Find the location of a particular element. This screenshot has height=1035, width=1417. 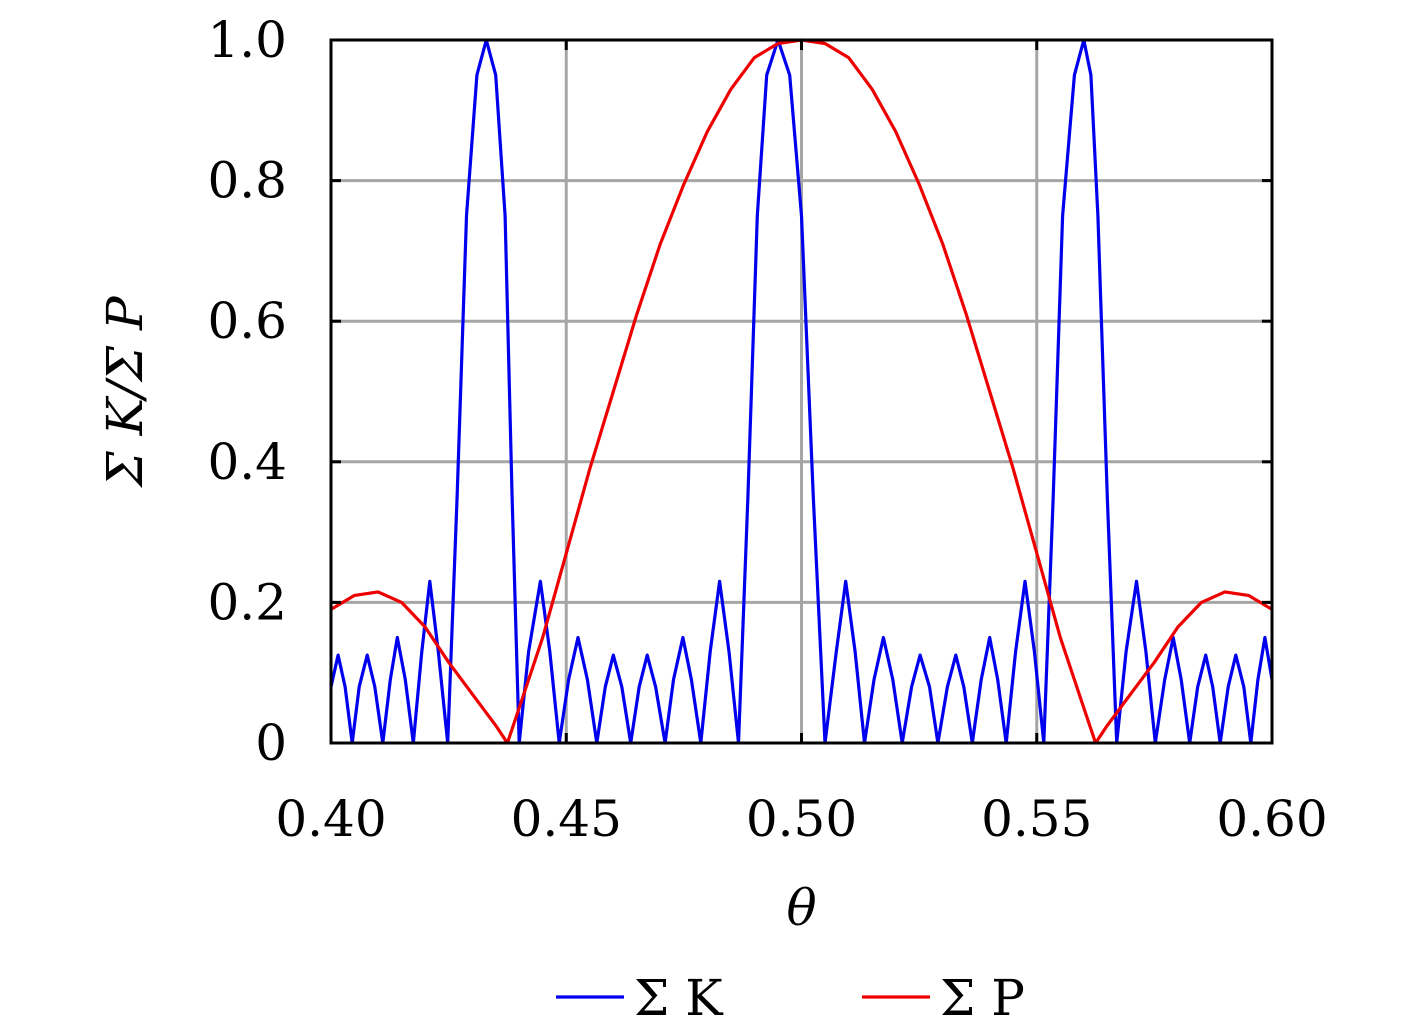

x-tick-label: 0.50 is located at coordinates (801, 819).